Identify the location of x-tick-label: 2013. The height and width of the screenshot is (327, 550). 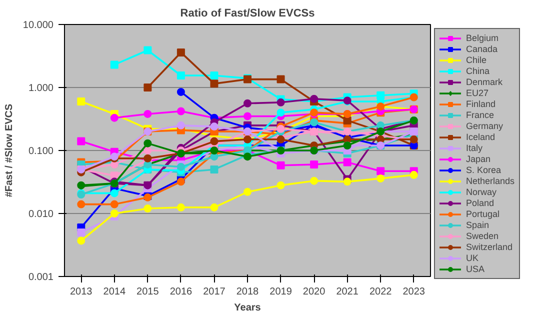
(81, 292).